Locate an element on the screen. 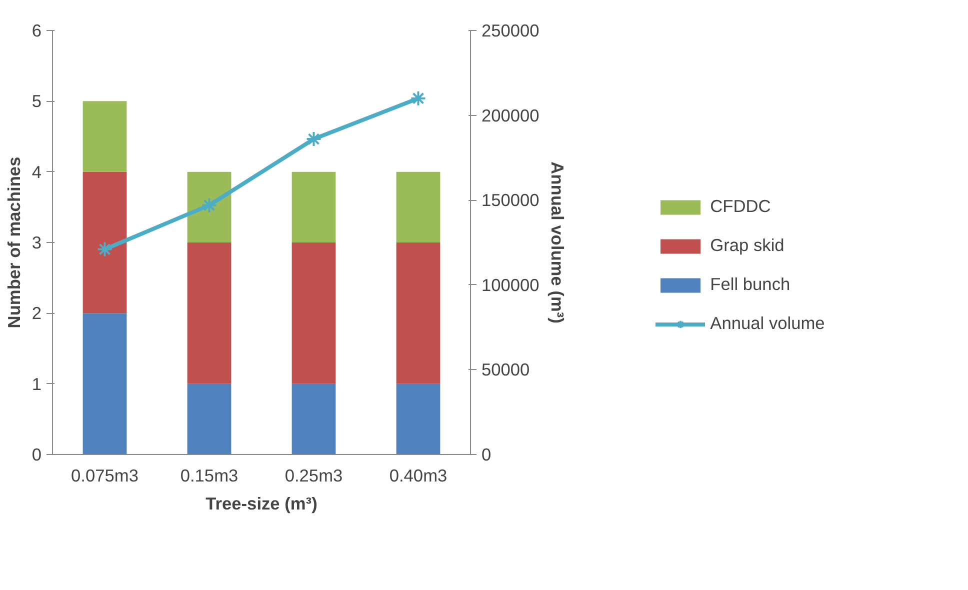 The height and width of the screenshot is (590, 968). y2-tick-label: 150000 is located at coordinates (511, 200).